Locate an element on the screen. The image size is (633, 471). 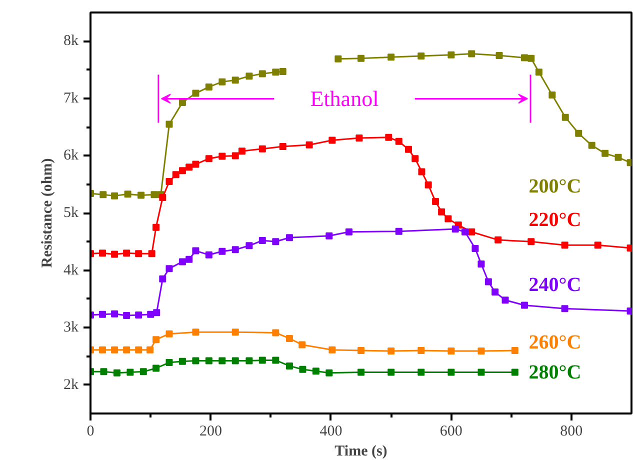
y-tick-label: 2k is located at coordinates (71, 384).